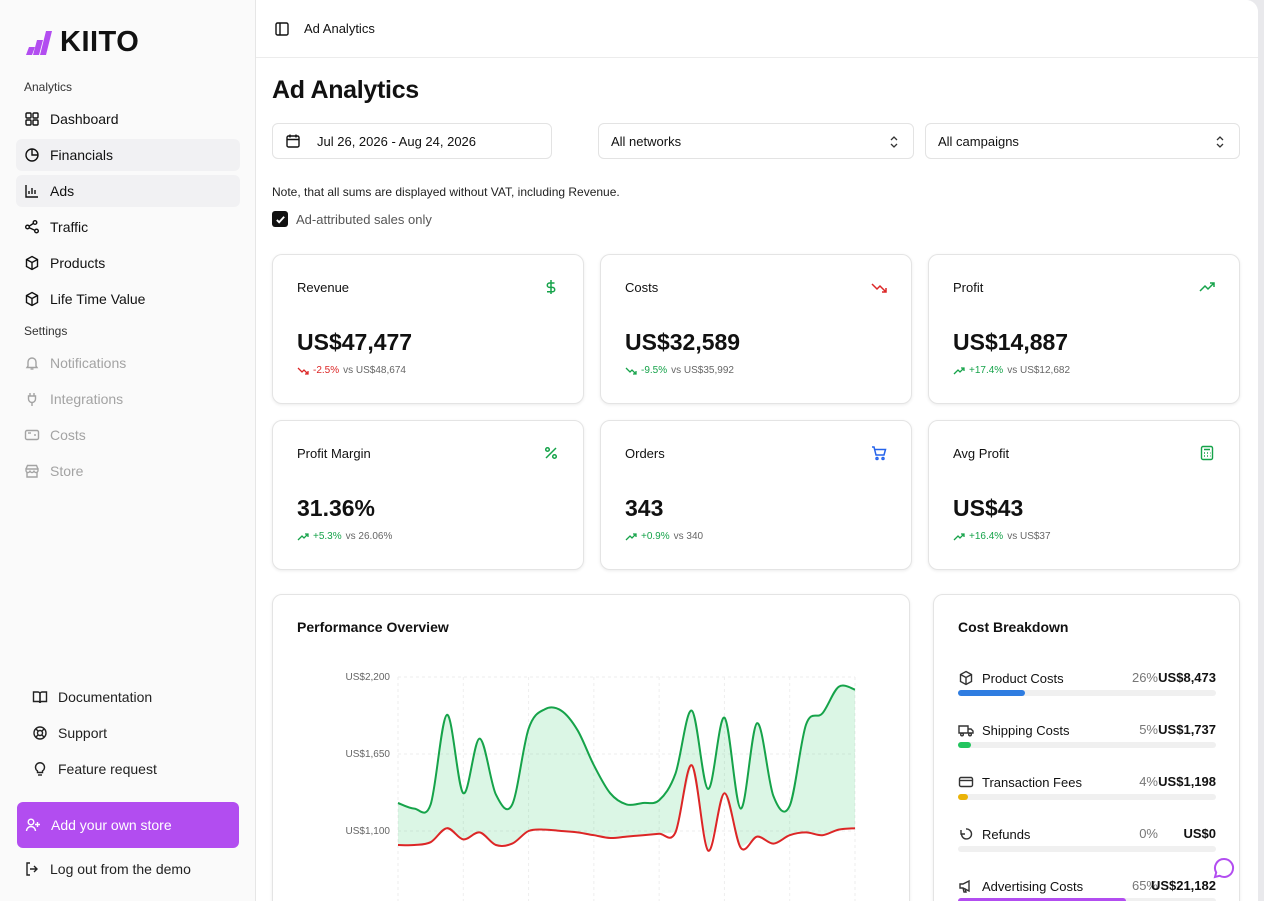  I want to click on kpi-delta-vs: vs US$35,992, so click(702, 370).